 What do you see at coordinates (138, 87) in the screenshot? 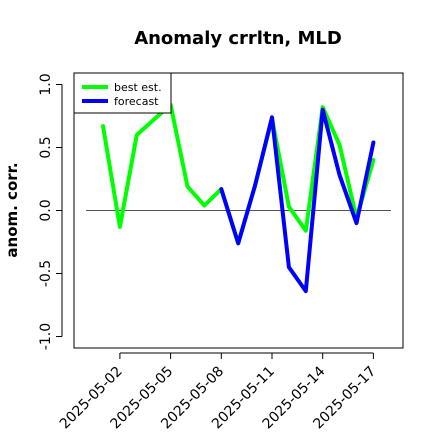
I see `legend-label: best est.` at bounding box center [138, 87].